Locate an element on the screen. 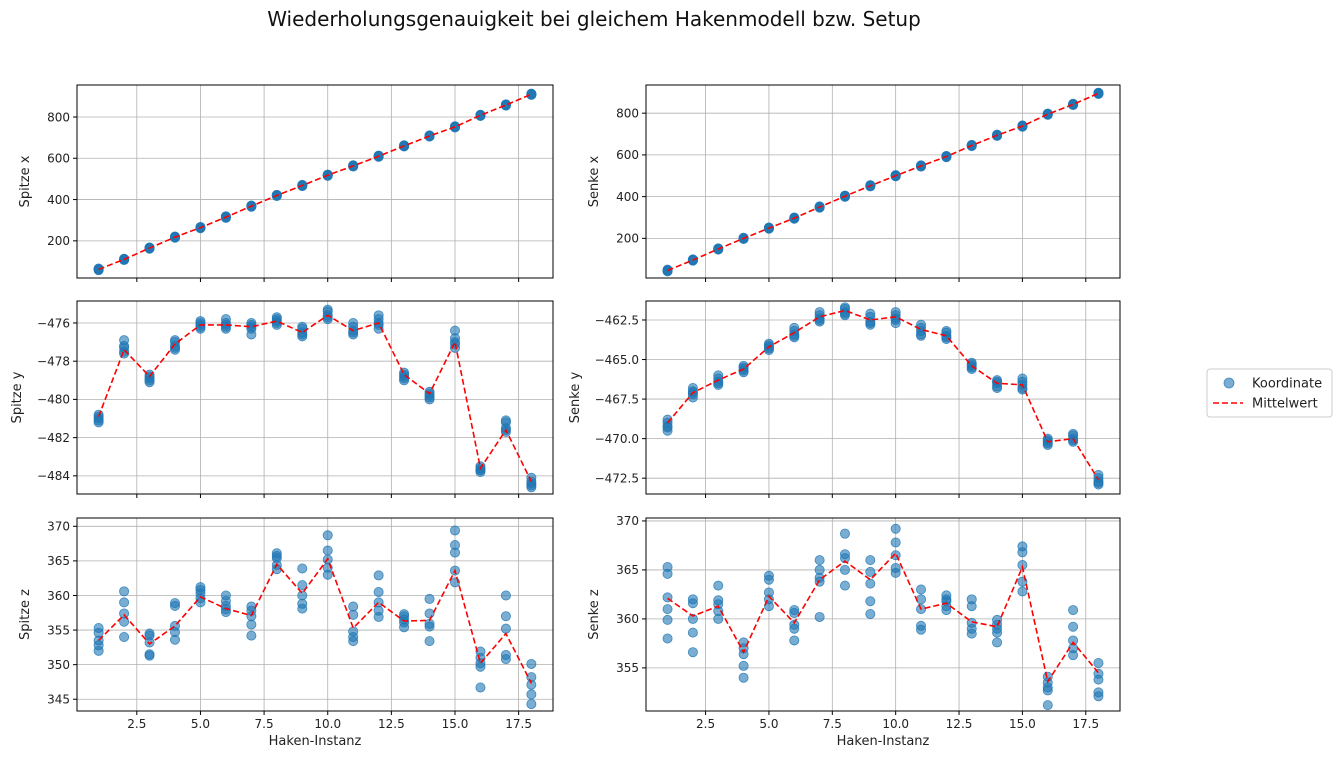  subplot-spitze-x: 200 400 600 800 Spitze x is located at coordinates (286, 183).